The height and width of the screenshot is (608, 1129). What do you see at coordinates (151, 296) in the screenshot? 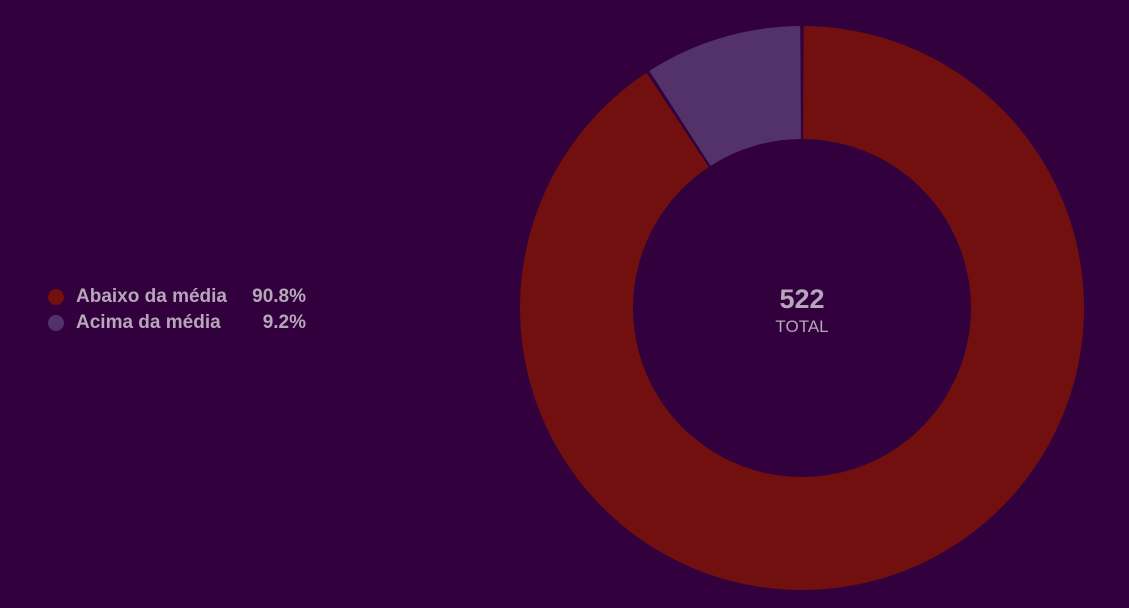
I see `legend-label: Abaixo da média` at bounding box center [151, 296].